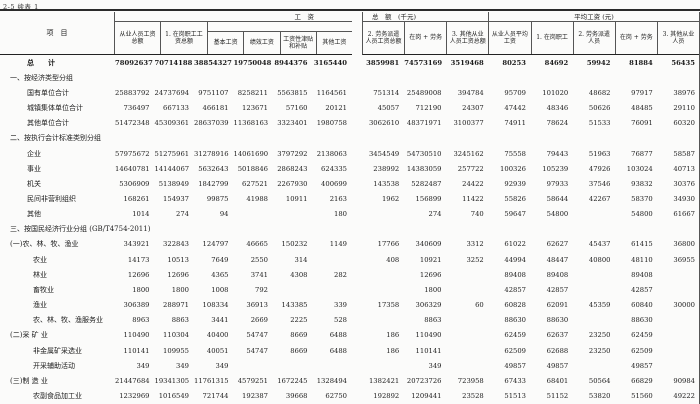 This screenshot has height=404, width=700. I want to click on cell: 1008, so click(220, 289).